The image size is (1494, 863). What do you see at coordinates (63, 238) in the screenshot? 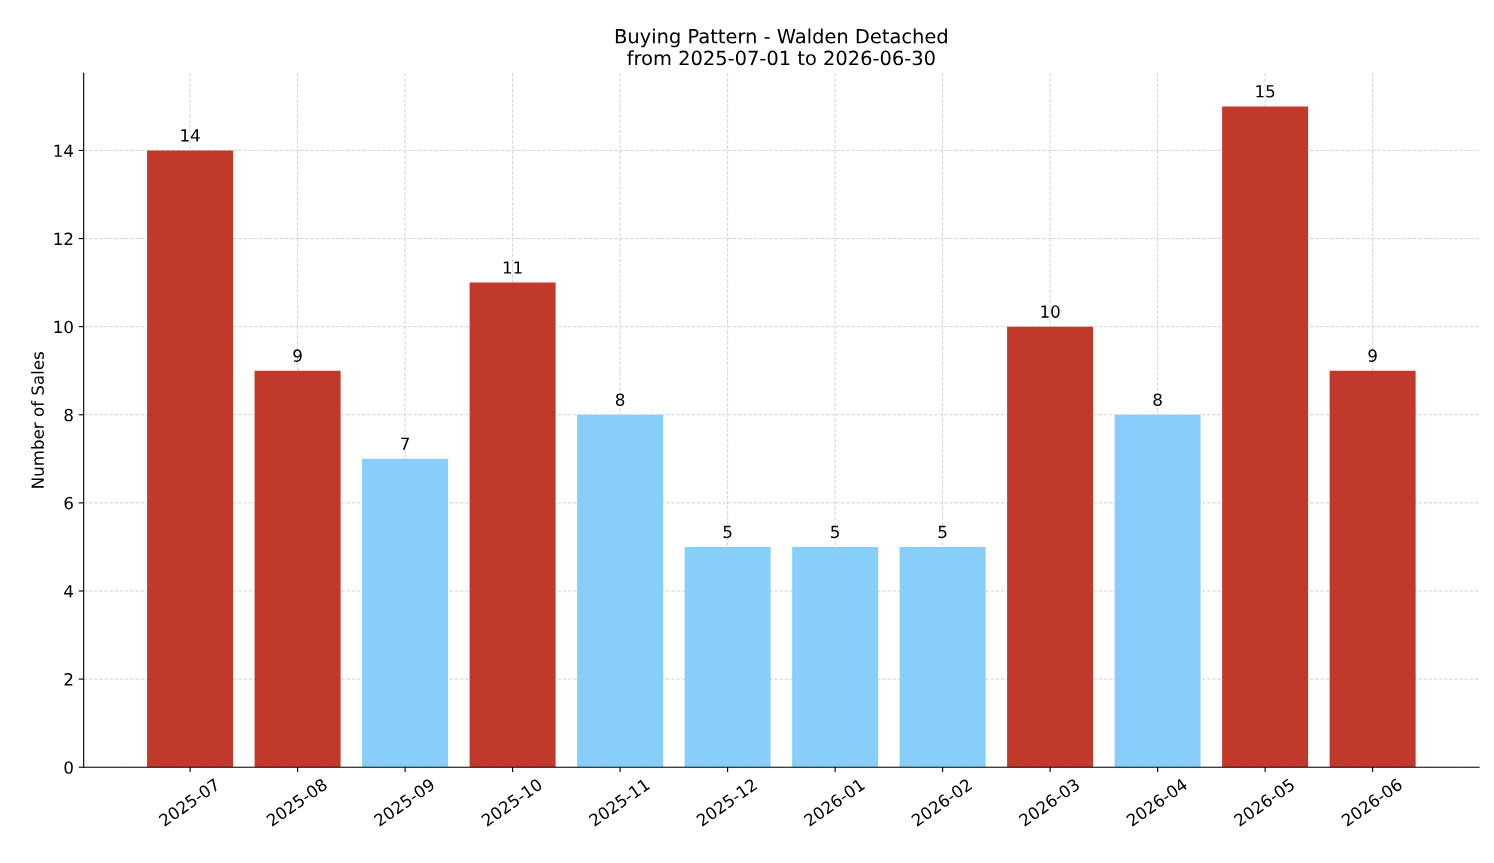
I see `y-tick-label: 12` at bounding box center [63, 238].